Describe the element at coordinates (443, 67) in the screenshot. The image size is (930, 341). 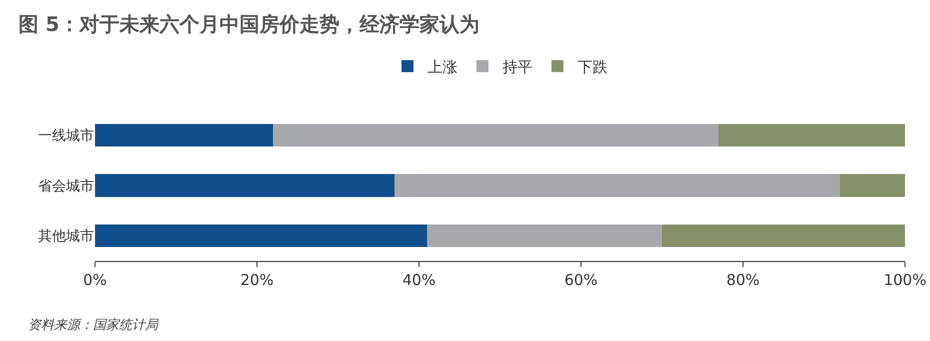
I see `legend-label: 上涨` at that location.